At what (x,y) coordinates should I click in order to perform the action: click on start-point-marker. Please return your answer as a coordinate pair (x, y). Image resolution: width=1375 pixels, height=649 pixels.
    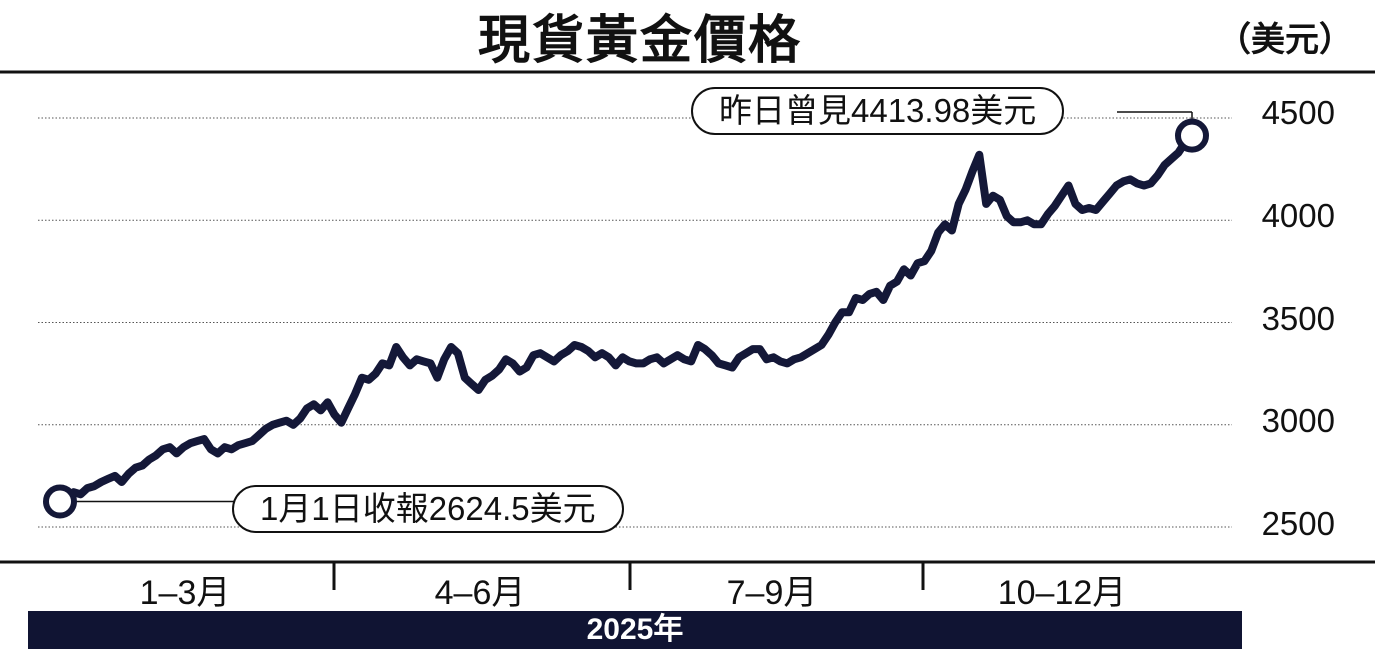
    Looking at the image, I should click on (60, 501).